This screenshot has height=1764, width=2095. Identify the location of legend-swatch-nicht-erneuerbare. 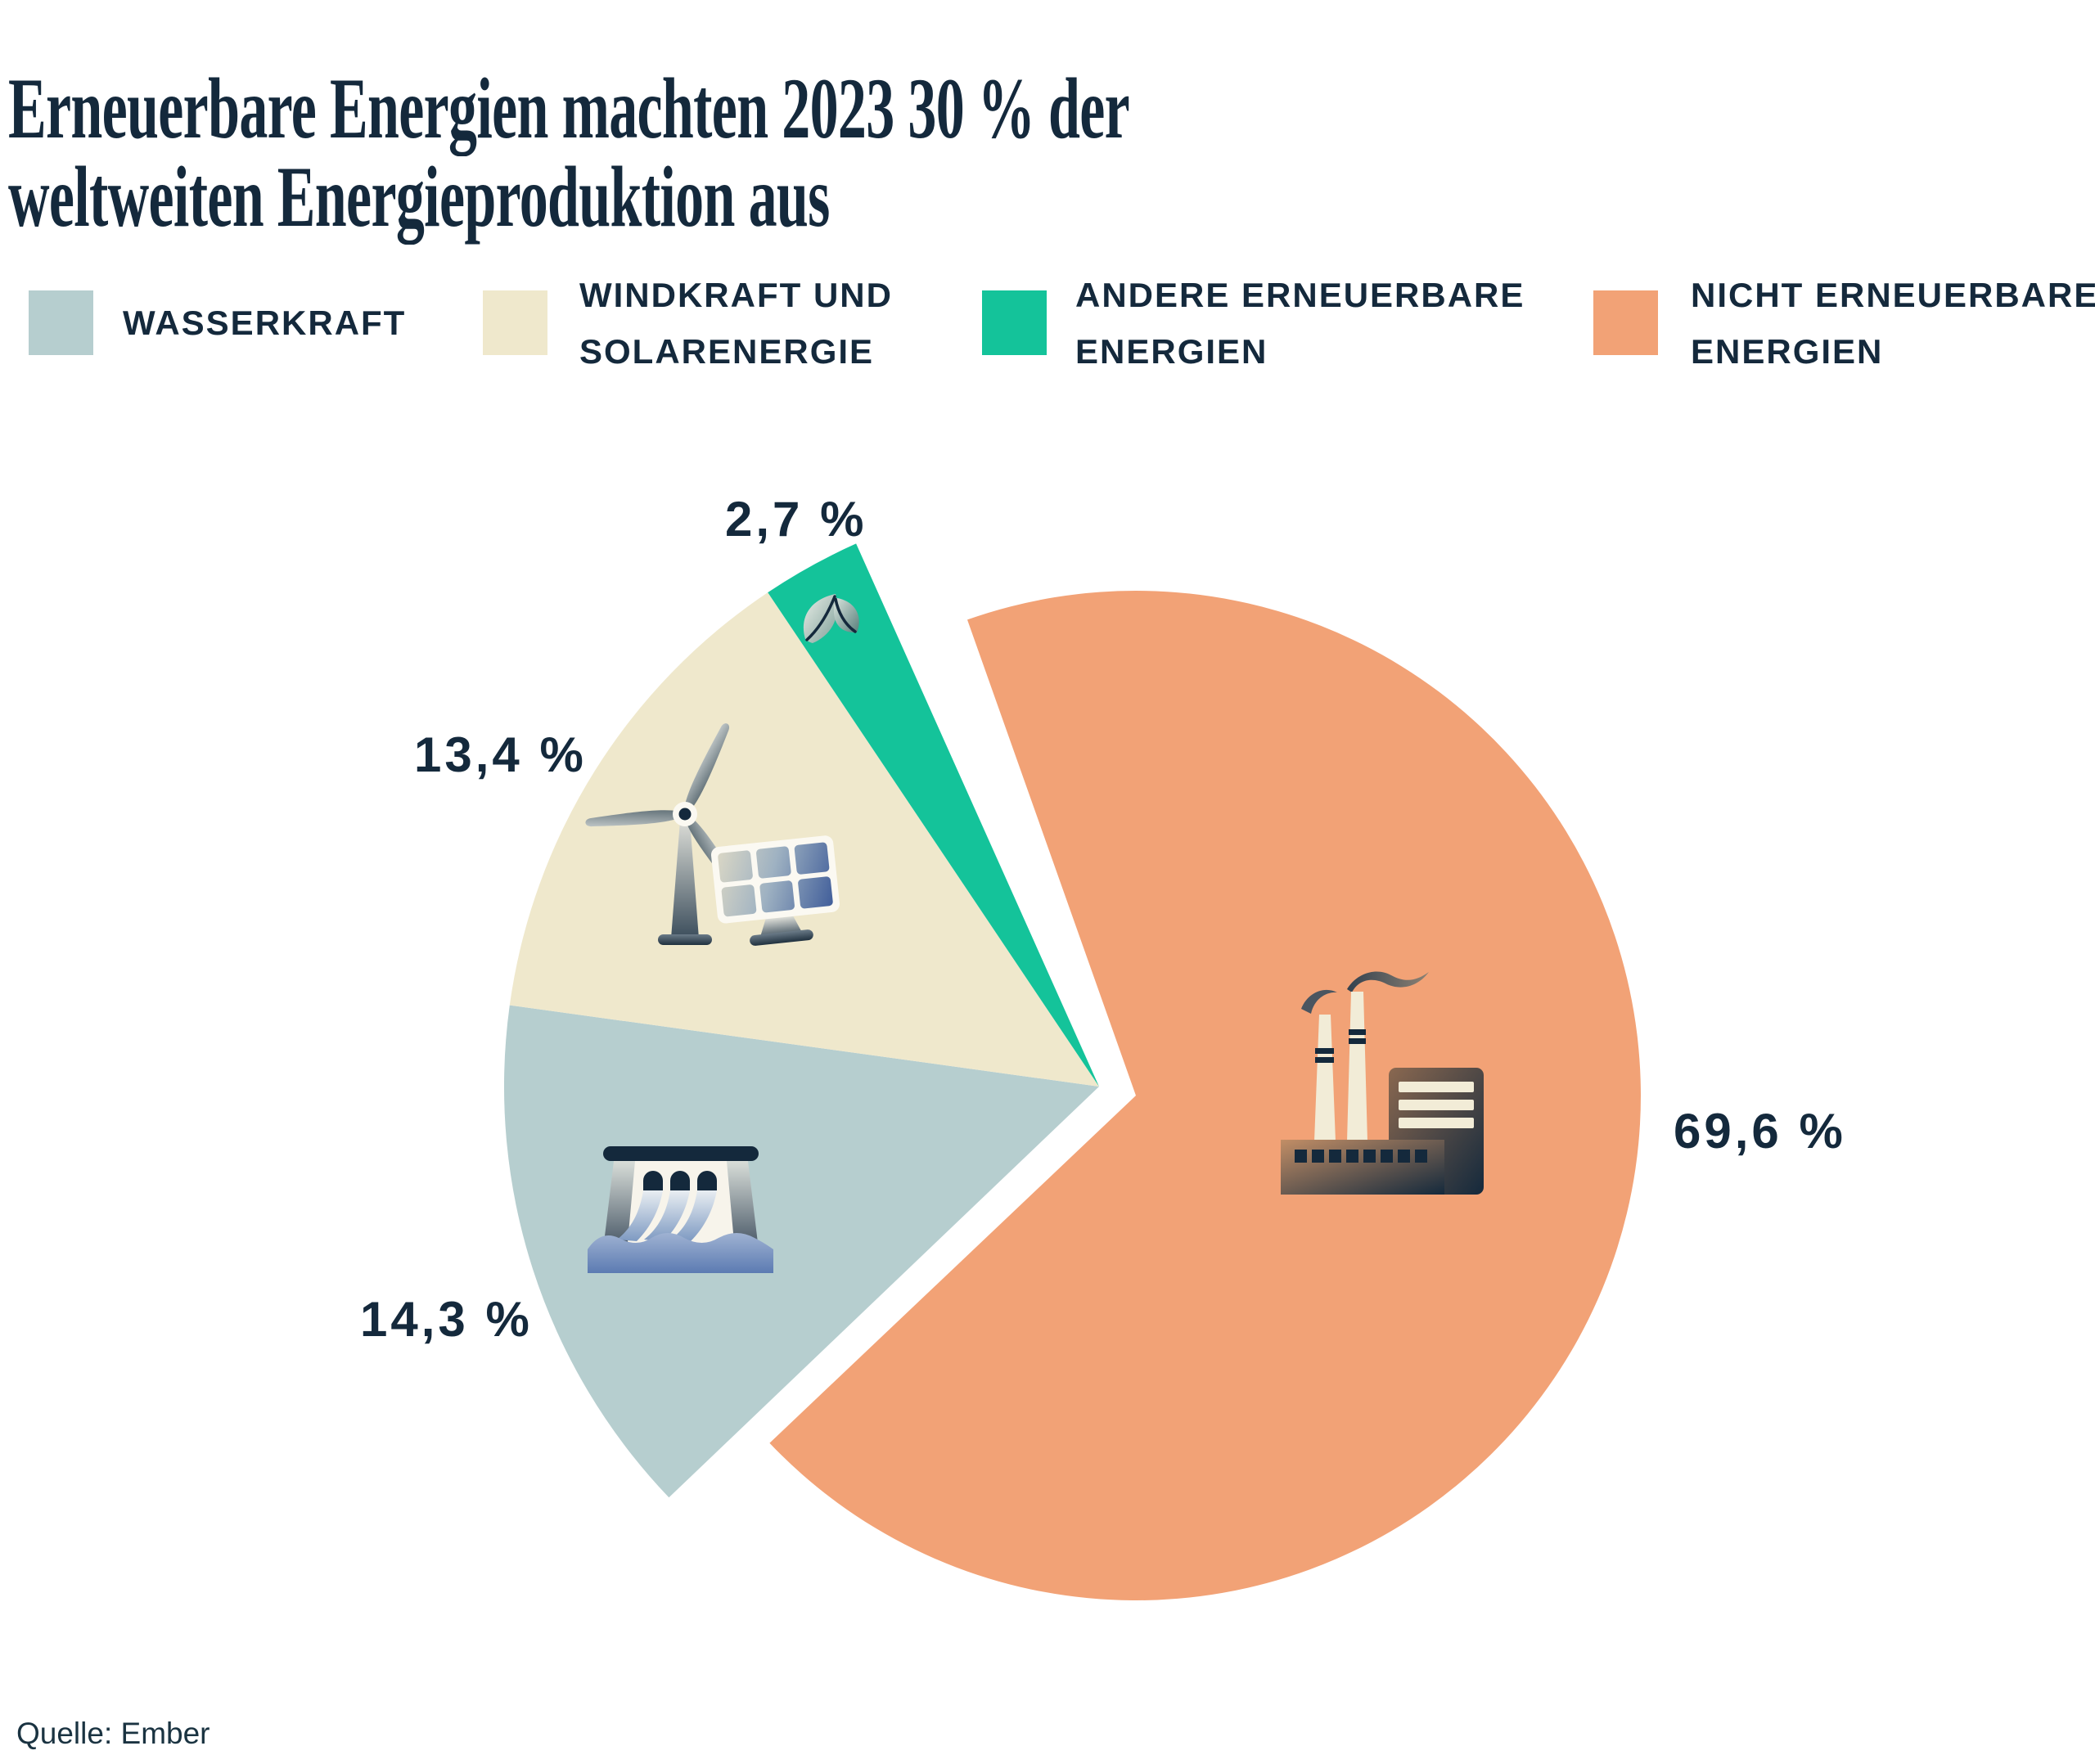
(1625, 323).